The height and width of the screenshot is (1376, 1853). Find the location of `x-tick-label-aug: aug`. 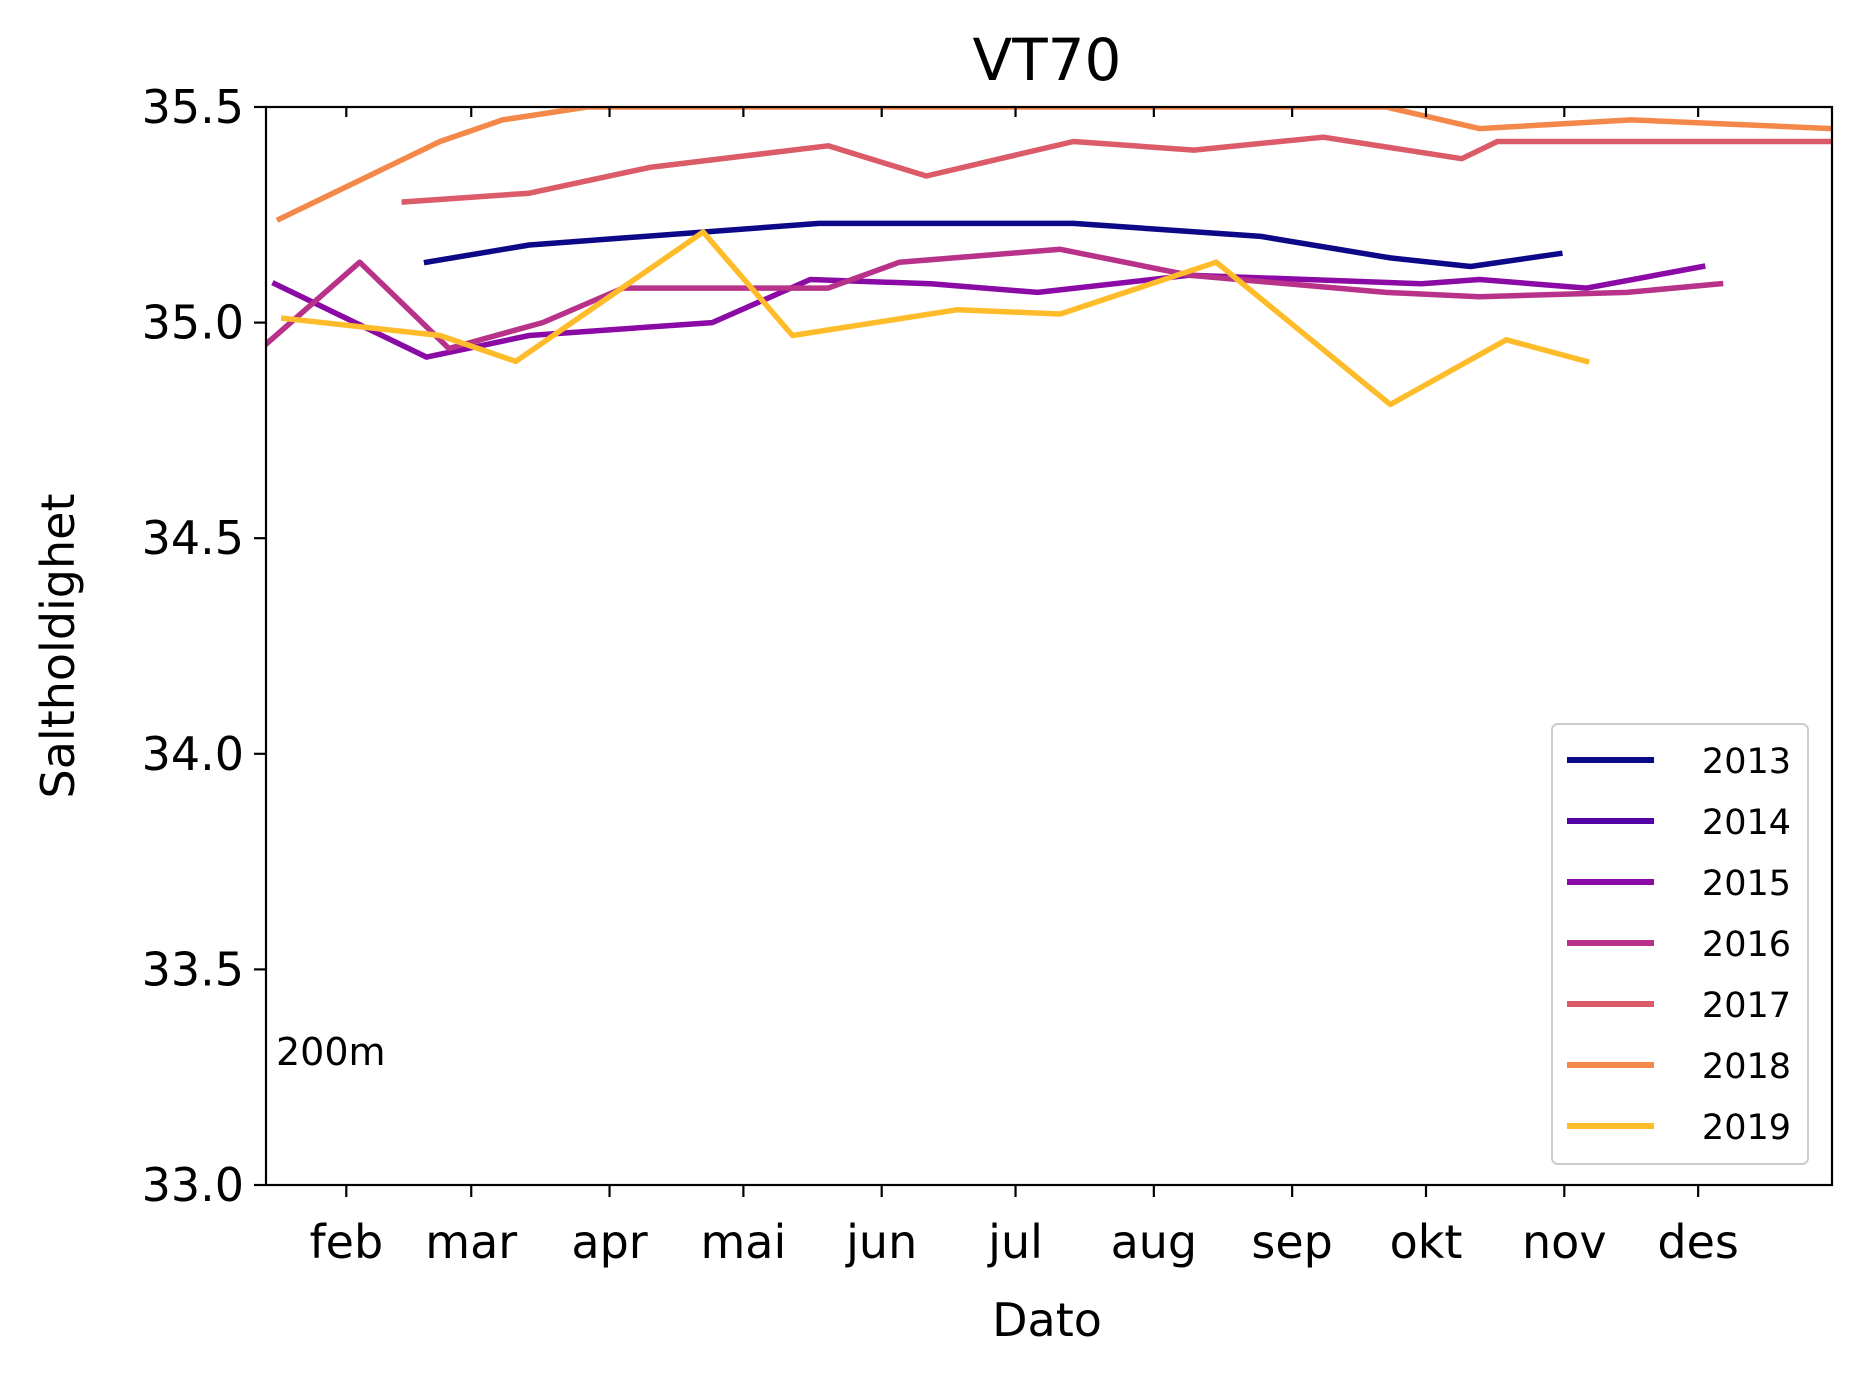

x-tick-label-aug: aug is located at coordinates (1154, 1242).